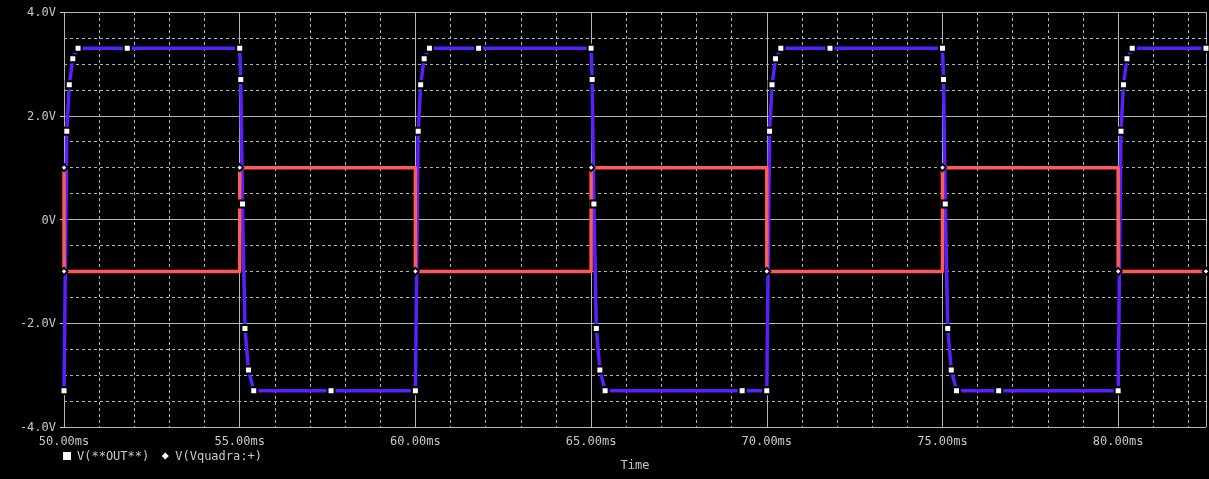 Image resolution: width=1209 pixels, height=479 pixels. Describe the element at coordinates (41, 115) in the screenshot. I see `y-tick-label: 2.0V` at that location.